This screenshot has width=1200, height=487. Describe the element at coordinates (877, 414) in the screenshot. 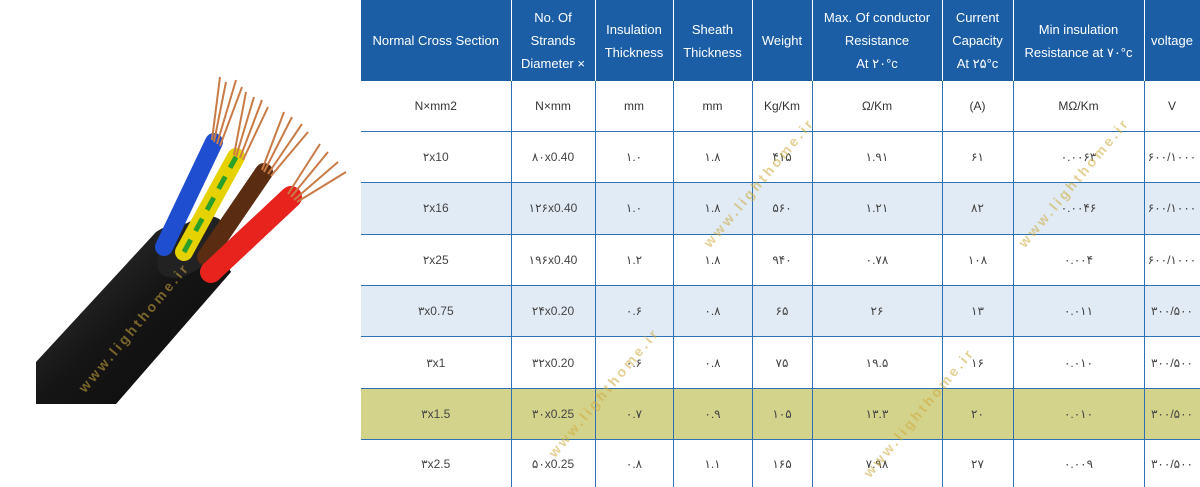

I see `table-cell: ۱۳.۳` at that location.